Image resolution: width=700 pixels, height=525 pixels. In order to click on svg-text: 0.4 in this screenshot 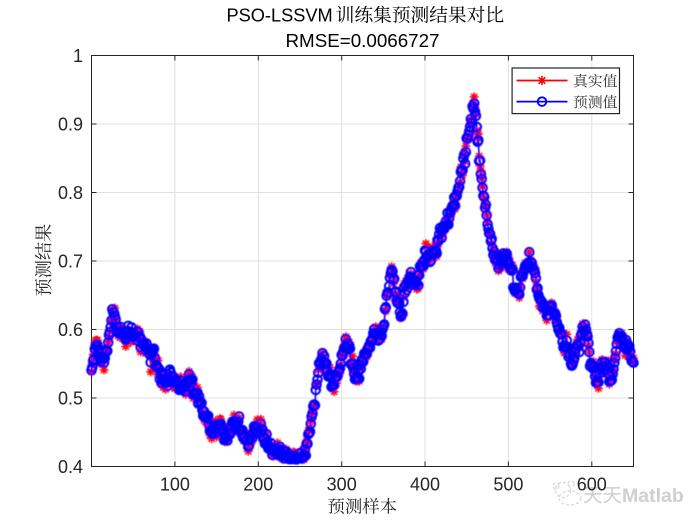, I will do `click(70, 467)`.